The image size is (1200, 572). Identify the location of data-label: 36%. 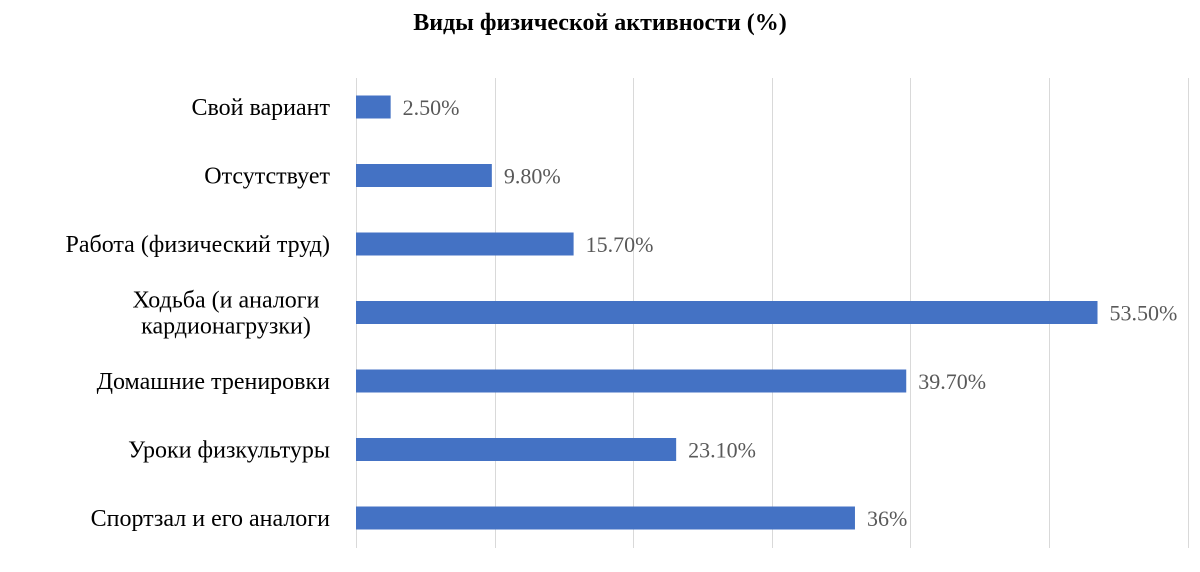
(887, 518).